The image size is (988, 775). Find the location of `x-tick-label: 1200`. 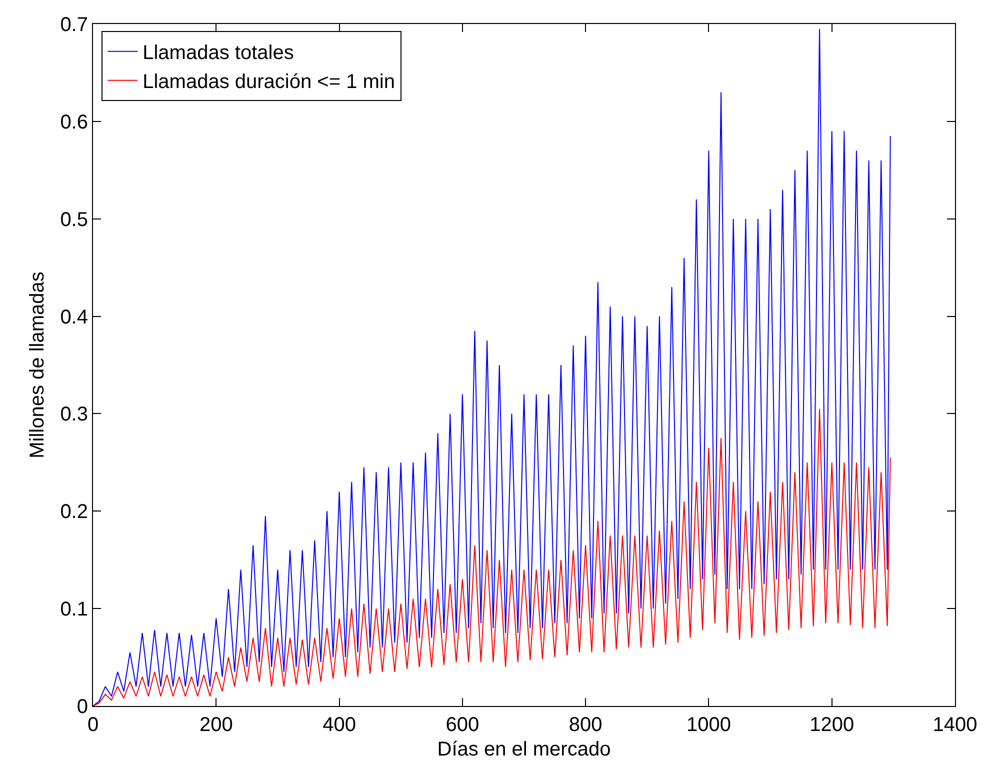

x-tick-label: 1200 is located at coordinates (832, 725).